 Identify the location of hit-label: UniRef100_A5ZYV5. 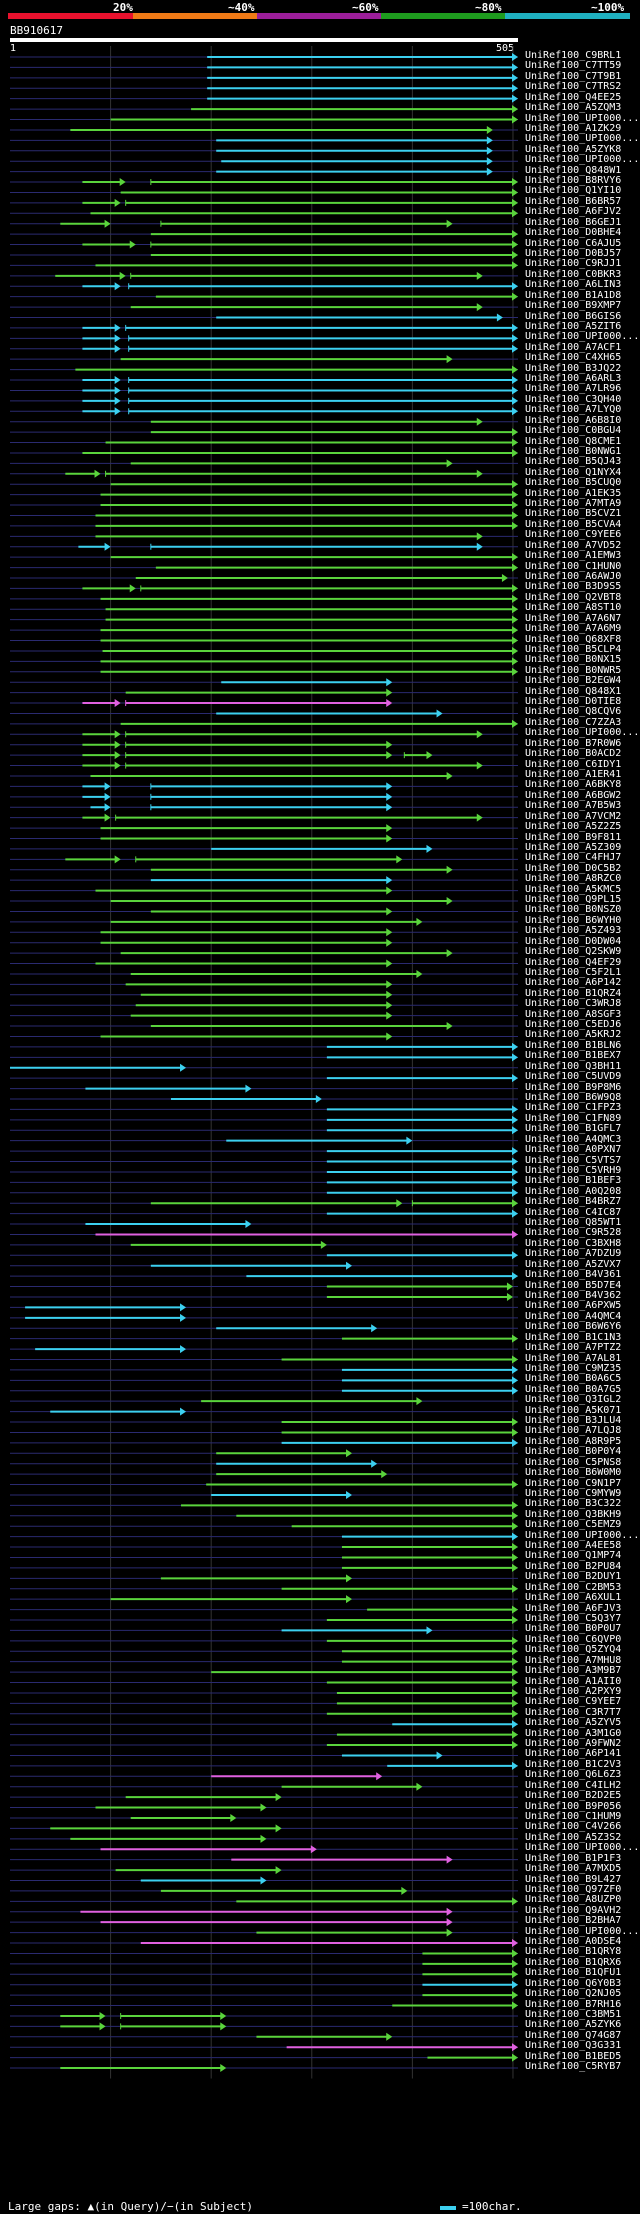
(573, 1723).